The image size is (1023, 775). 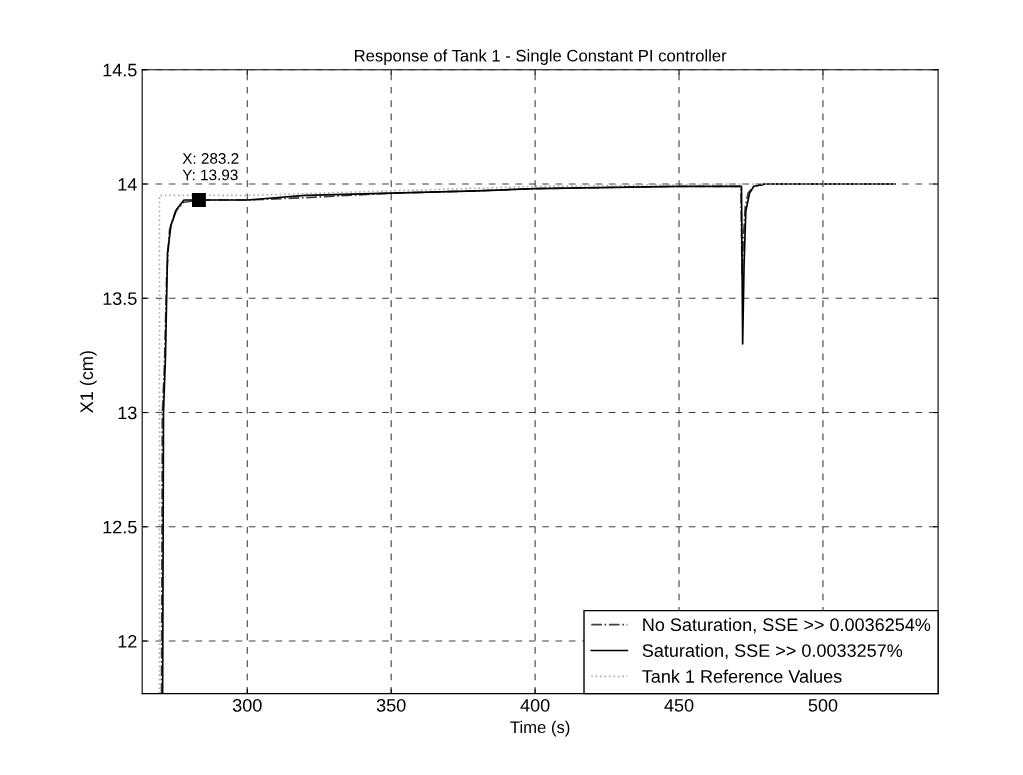 I want to click on legend-label: No Saturation, SSE >> 0.0036254%, so click(x=787, y=625).